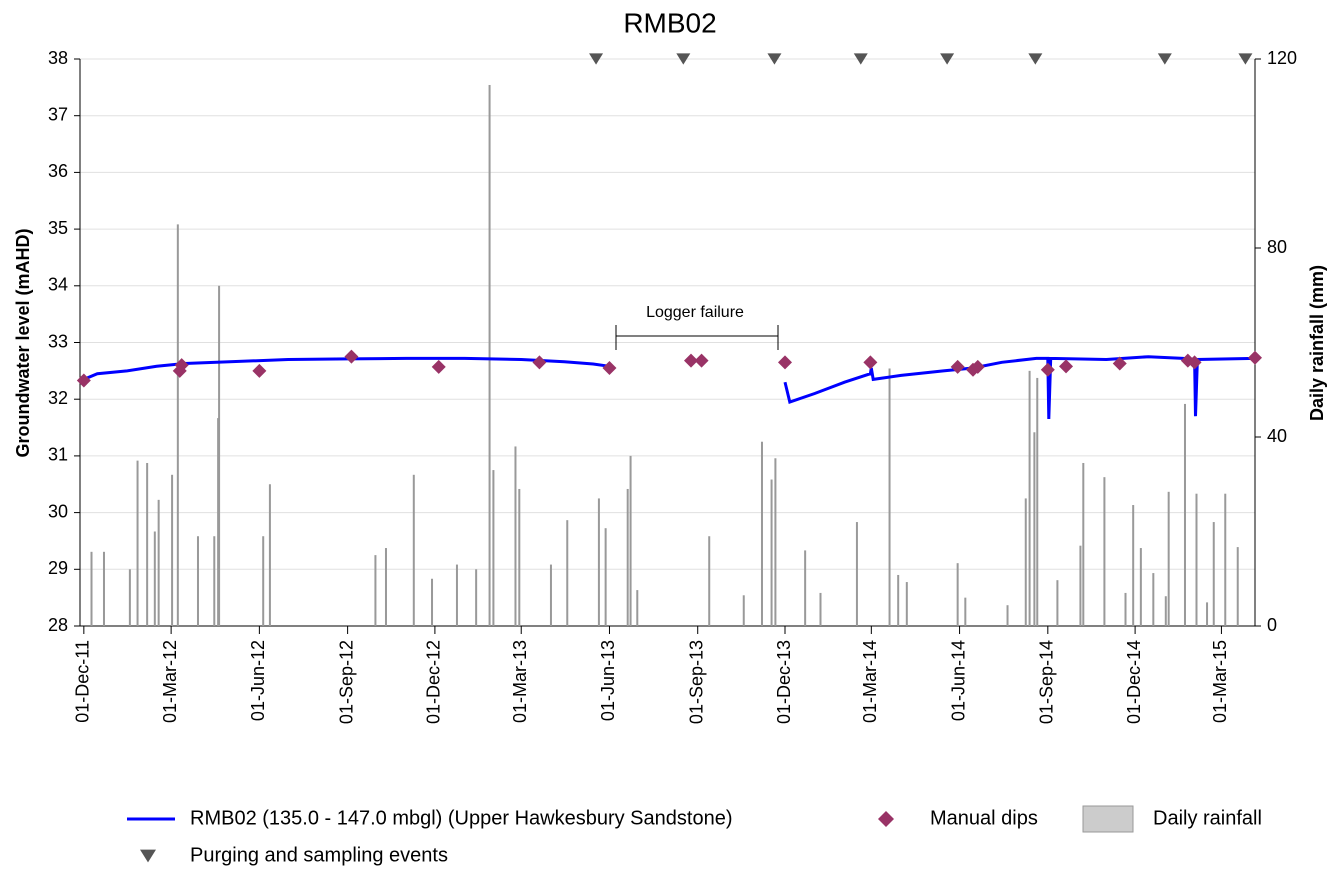  Describe the element at coordinates (784, 682) in the screenshot. I see `x-tick-label: 01-Dec-13` at that location.